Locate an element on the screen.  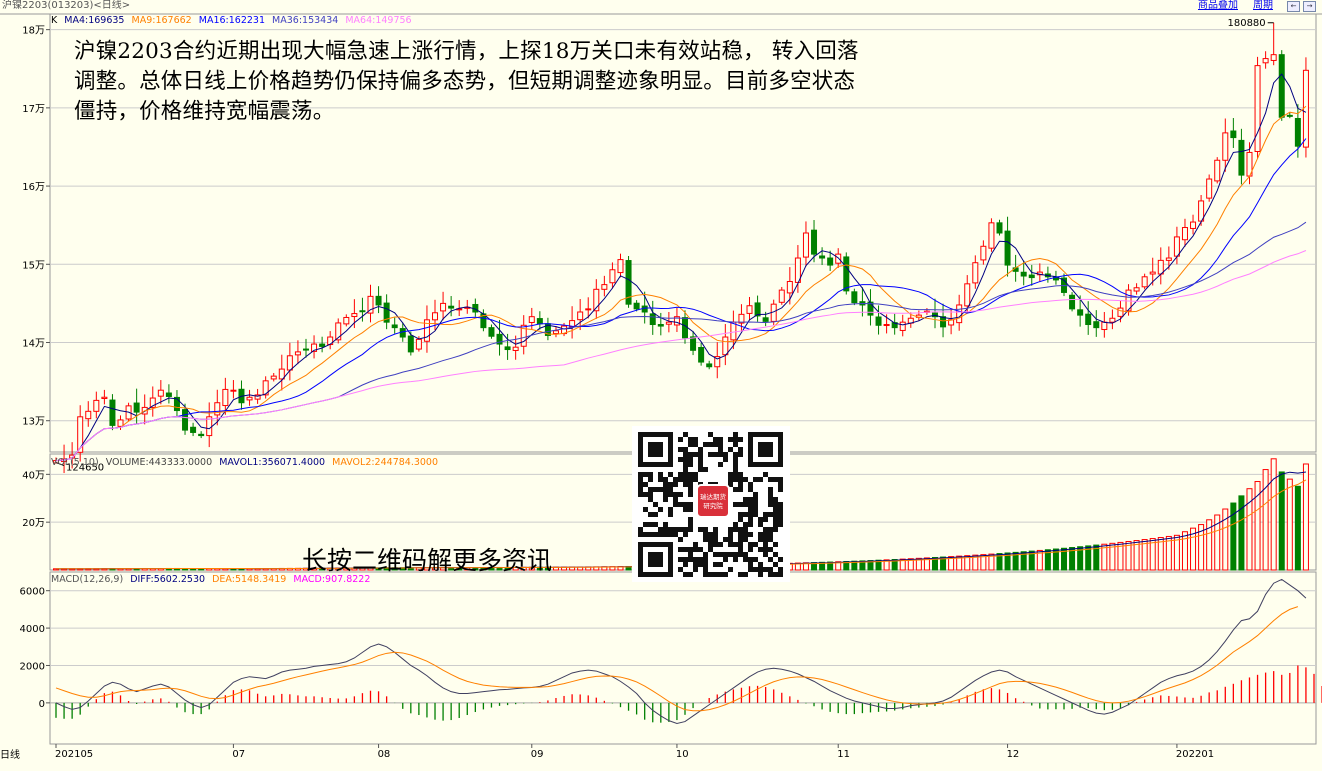
qr-code: 瑞达期货 研究院 is located at coordinates (711, 504).